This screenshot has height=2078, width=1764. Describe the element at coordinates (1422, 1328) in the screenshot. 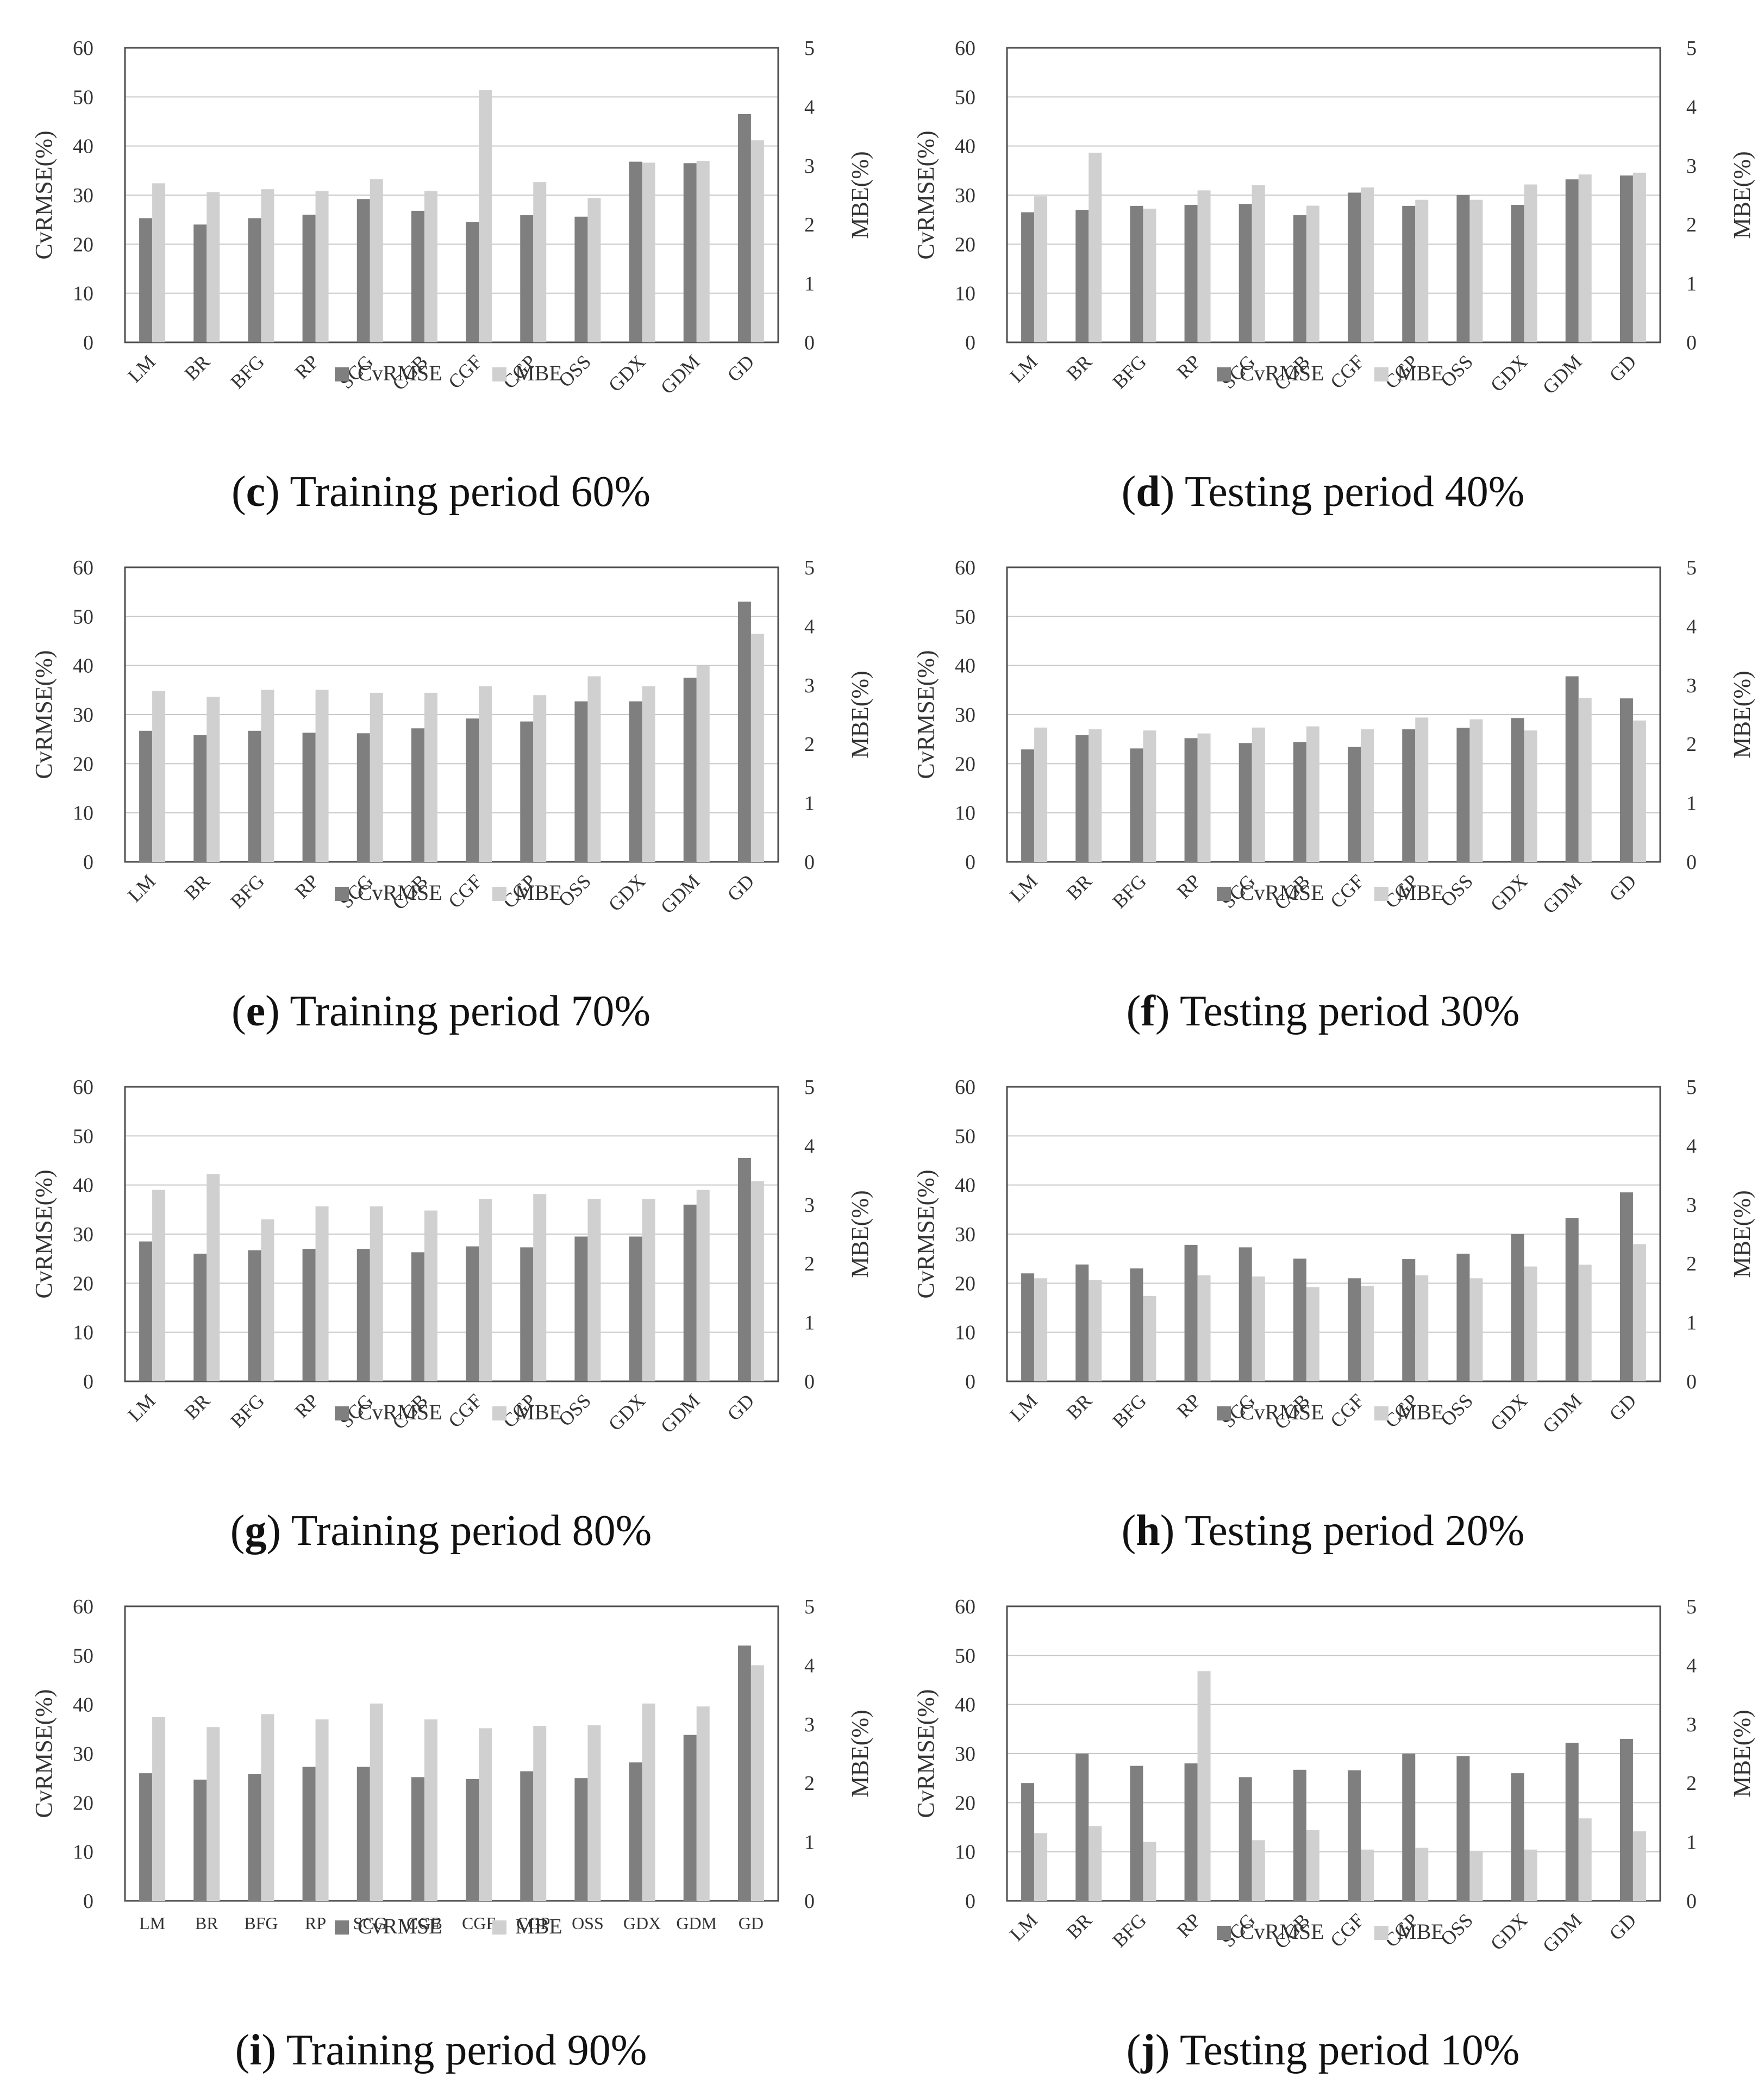

I see `panel-h-bar-mbe-cgp` at that location.